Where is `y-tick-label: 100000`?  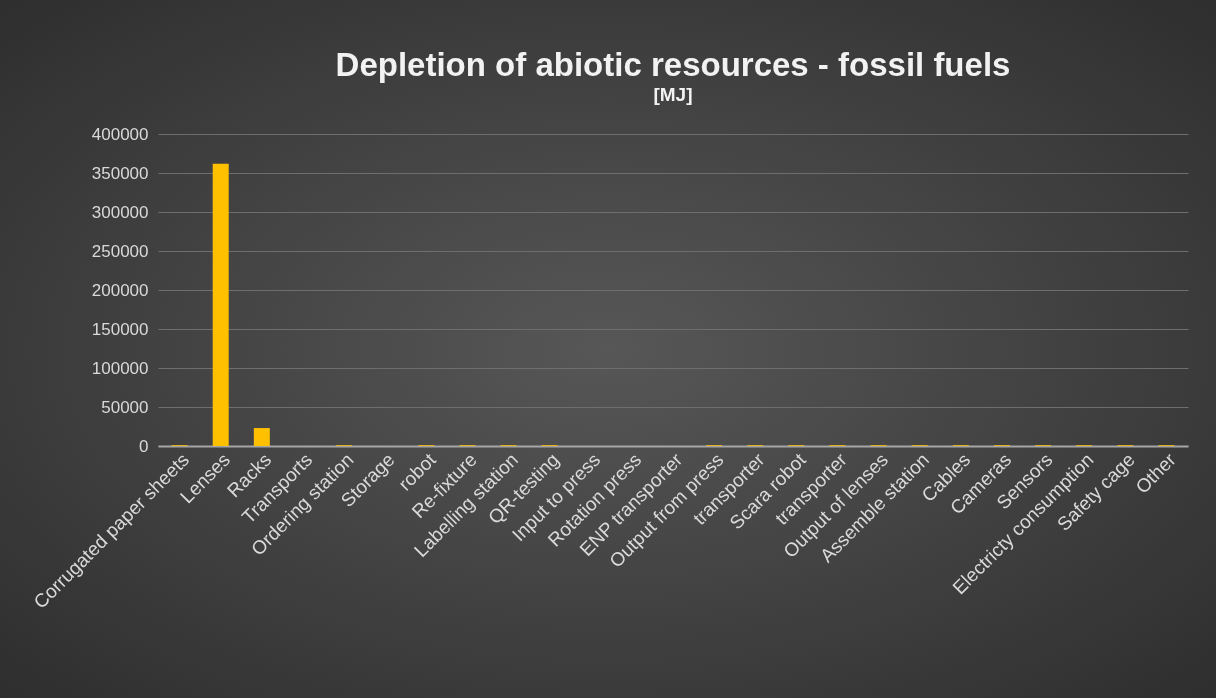
y-tick-label: 100000 is located at coordinates (120, 368).